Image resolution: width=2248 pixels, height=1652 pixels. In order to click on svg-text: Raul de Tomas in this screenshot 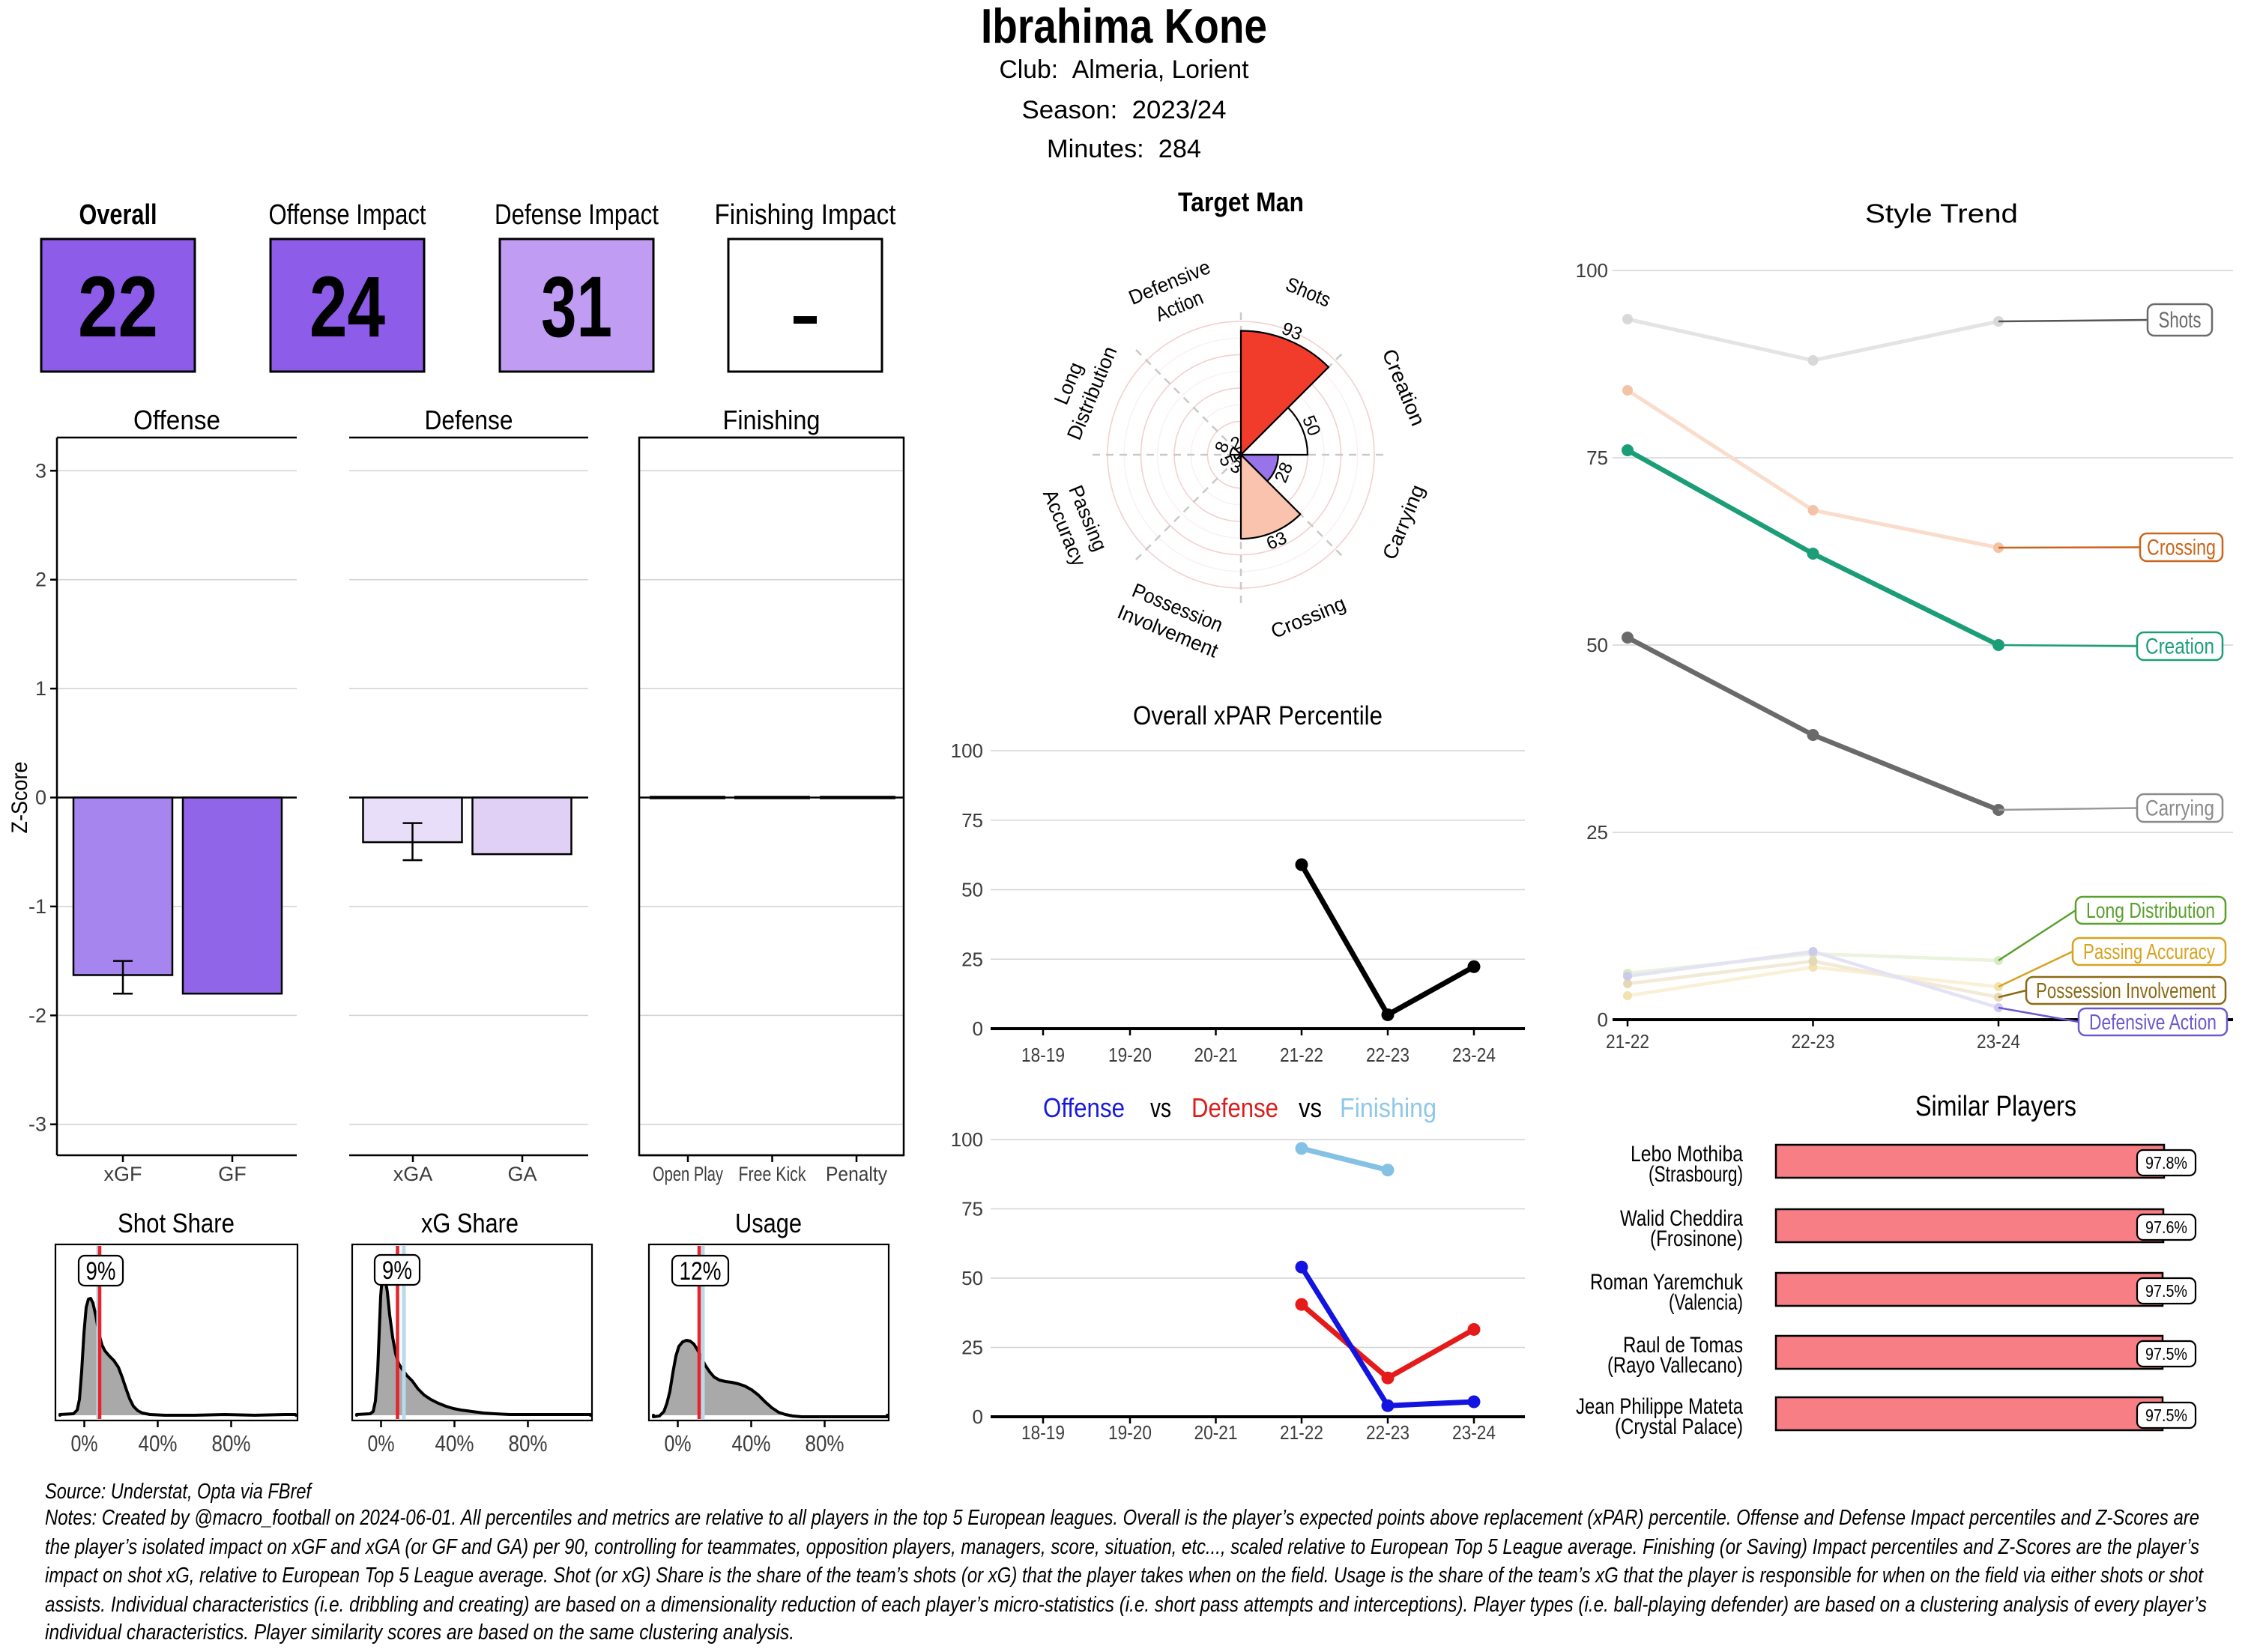, I will do `click(1683, 1345)`.